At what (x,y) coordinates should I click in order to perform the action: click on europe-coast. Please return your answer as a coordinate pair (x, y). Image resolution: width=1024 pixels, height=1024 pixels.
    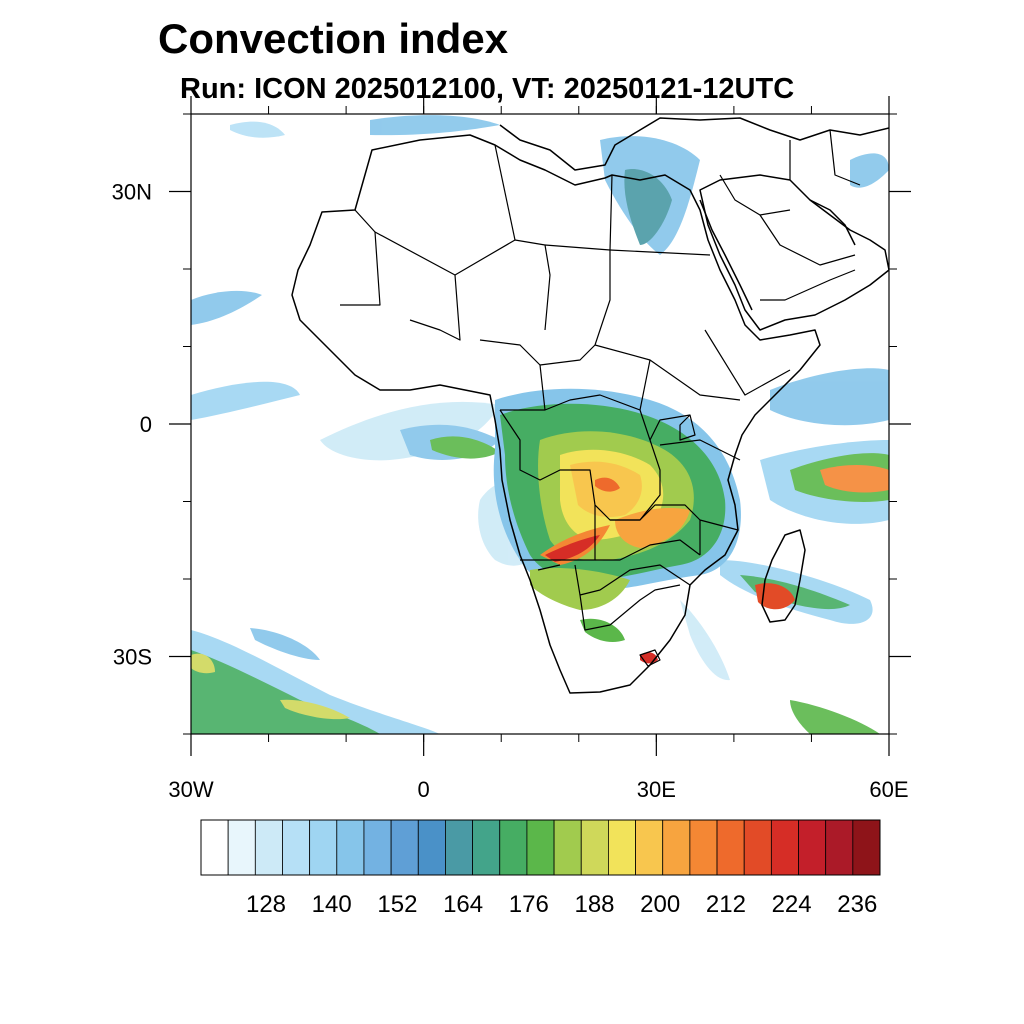
    Looking at the image, I should click on (694, 144).